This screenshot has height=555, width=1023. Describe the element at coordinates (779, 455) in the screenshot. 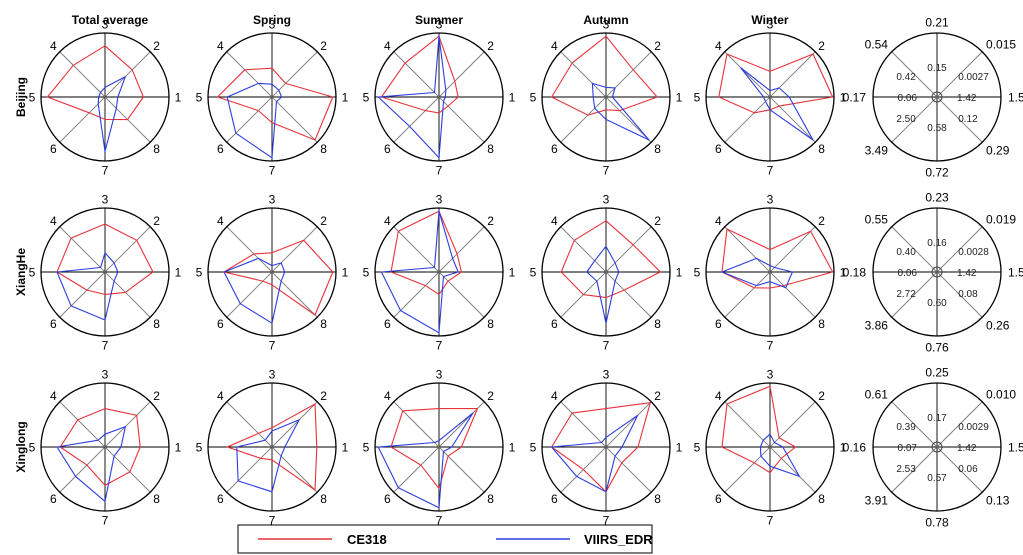

I see `panel-xinglong-winter-series-viirs-edr` at that location.